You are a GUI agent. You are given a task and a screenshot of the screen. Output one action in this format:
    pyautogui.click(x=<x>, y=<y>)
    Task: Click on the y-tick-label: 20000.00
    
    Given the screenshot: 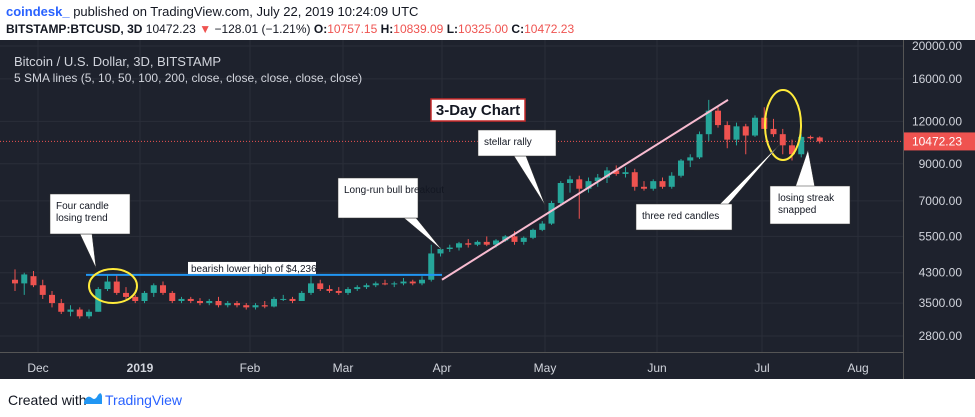 What is the action you would take?
    pyautogui.click(x=937, y=46)
    